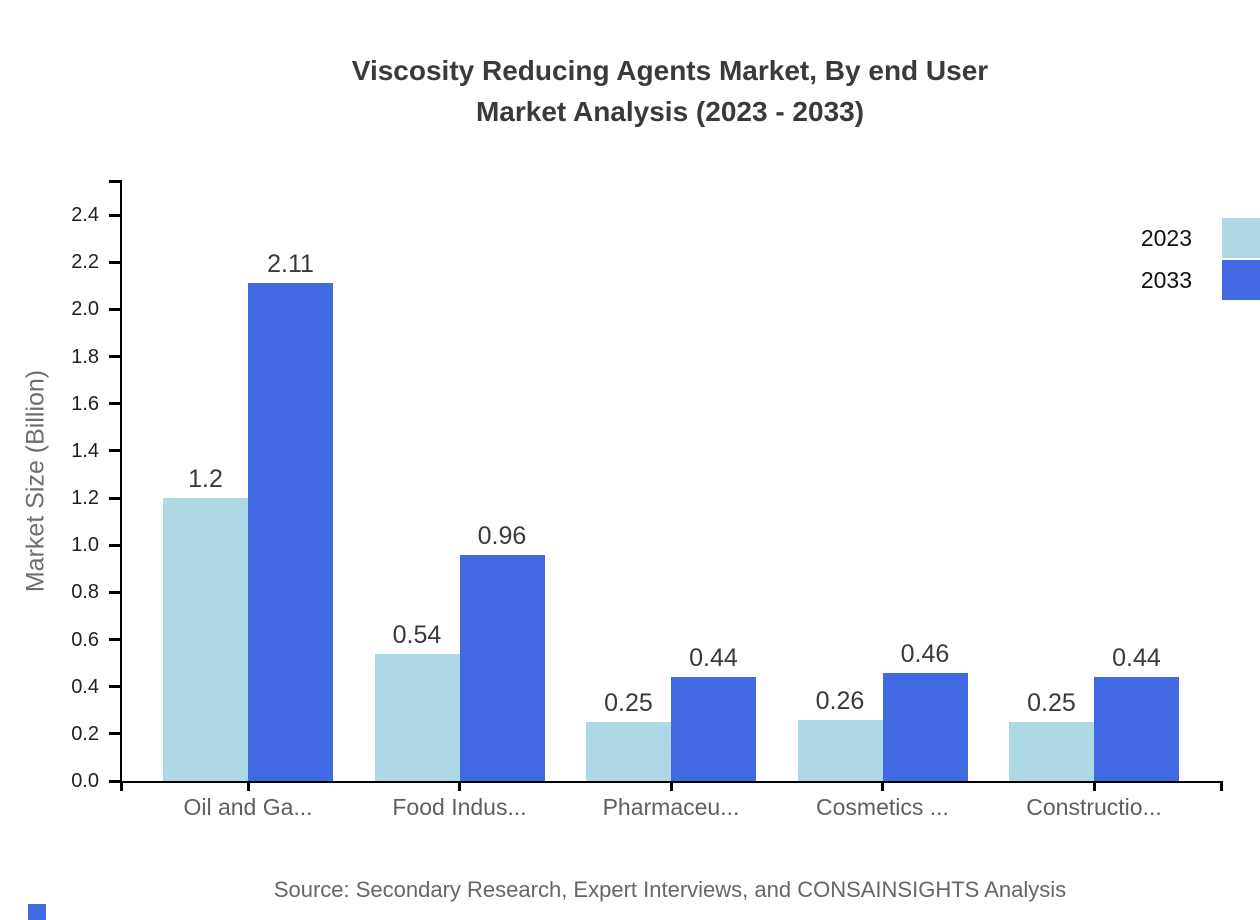  I want to click on bar-value-label: 2.11, so click(290, 264).